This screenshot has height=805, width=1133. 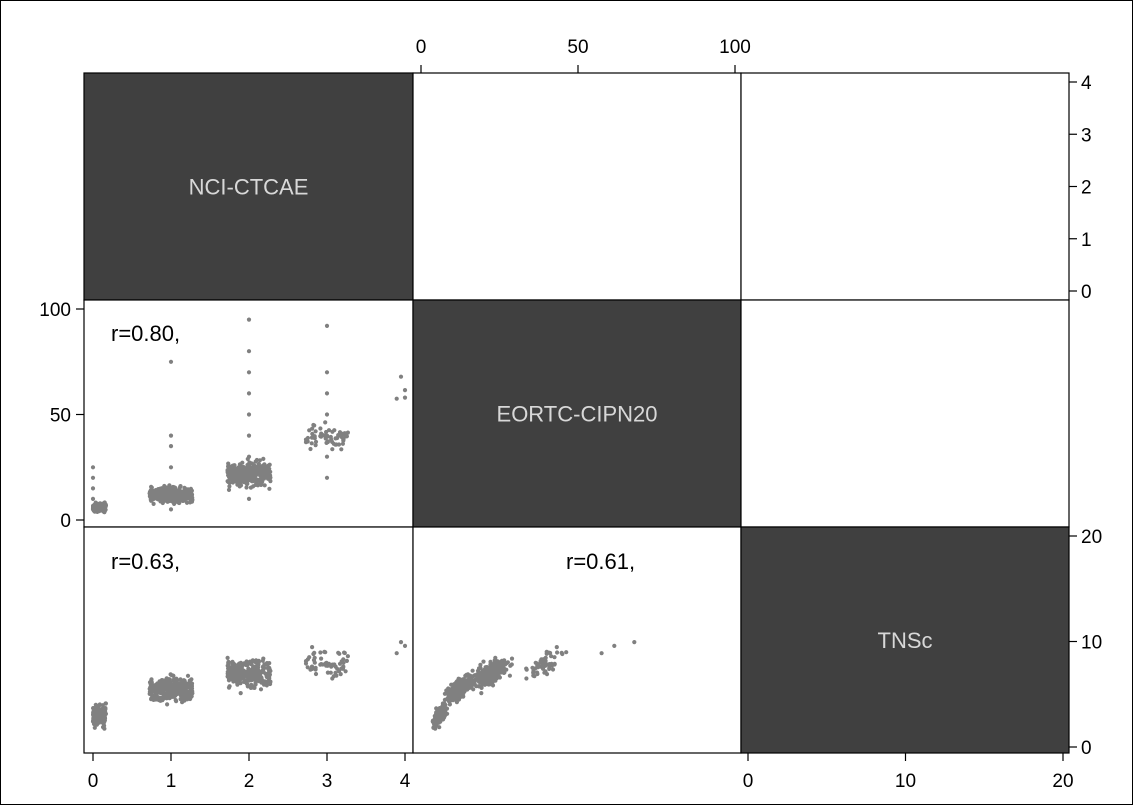 I want to click on panel-r0-c2, so click(x=905, y=186).